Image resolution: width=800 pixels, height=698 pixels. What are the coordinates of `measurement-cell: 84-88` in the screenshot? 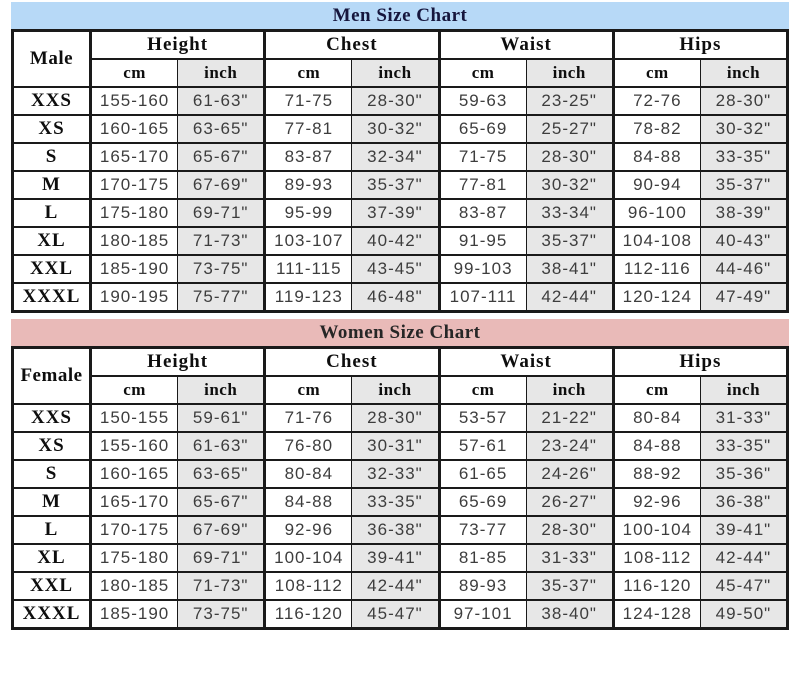 It's located at (656, 446).